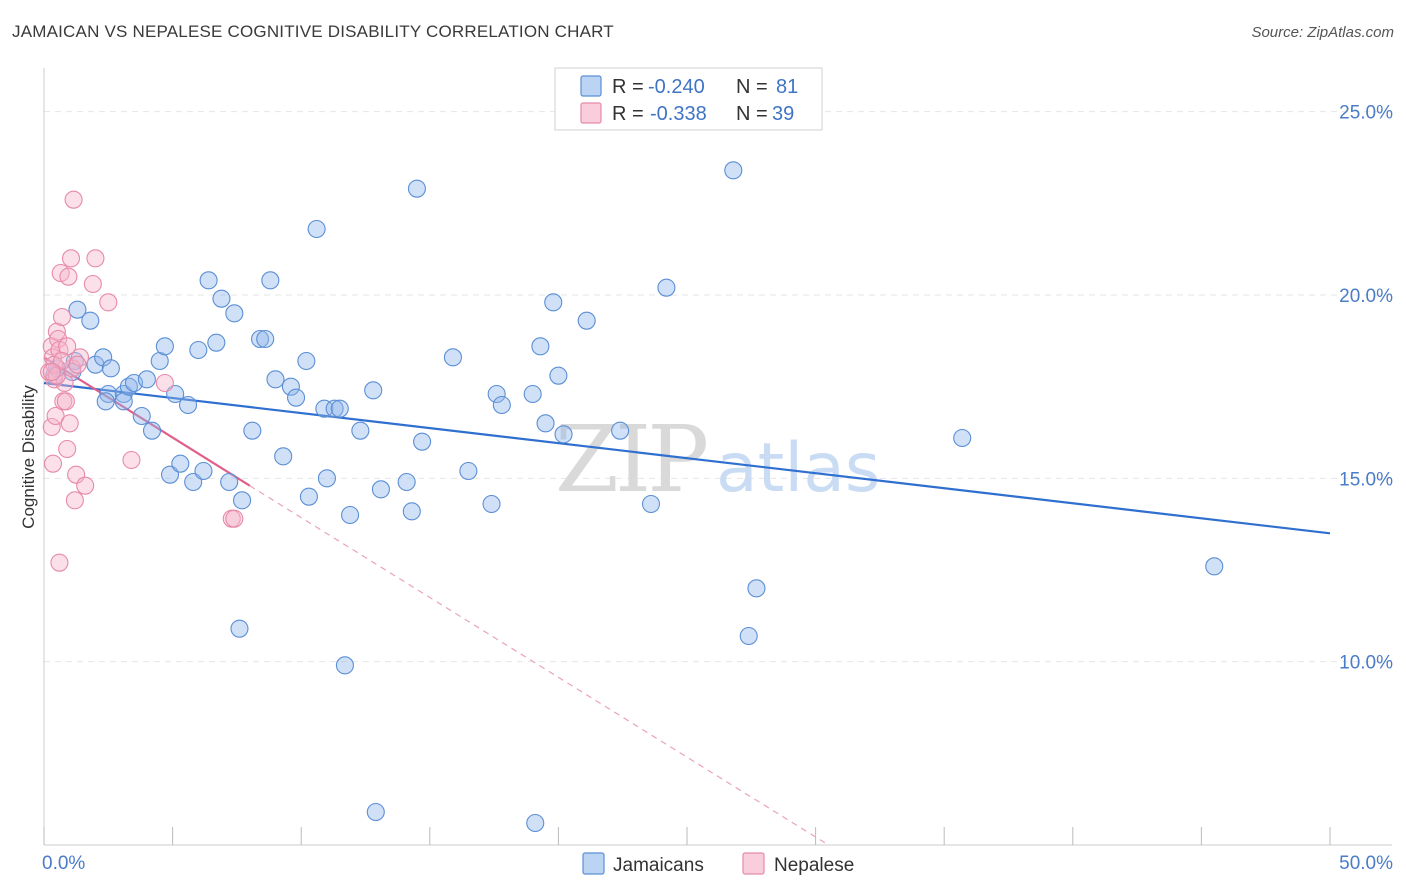  What do you see at coordinates (787, 87) in the screenshot?
I see `legend-n-value-jamaicans: 81` at bounding box center [787, 87].